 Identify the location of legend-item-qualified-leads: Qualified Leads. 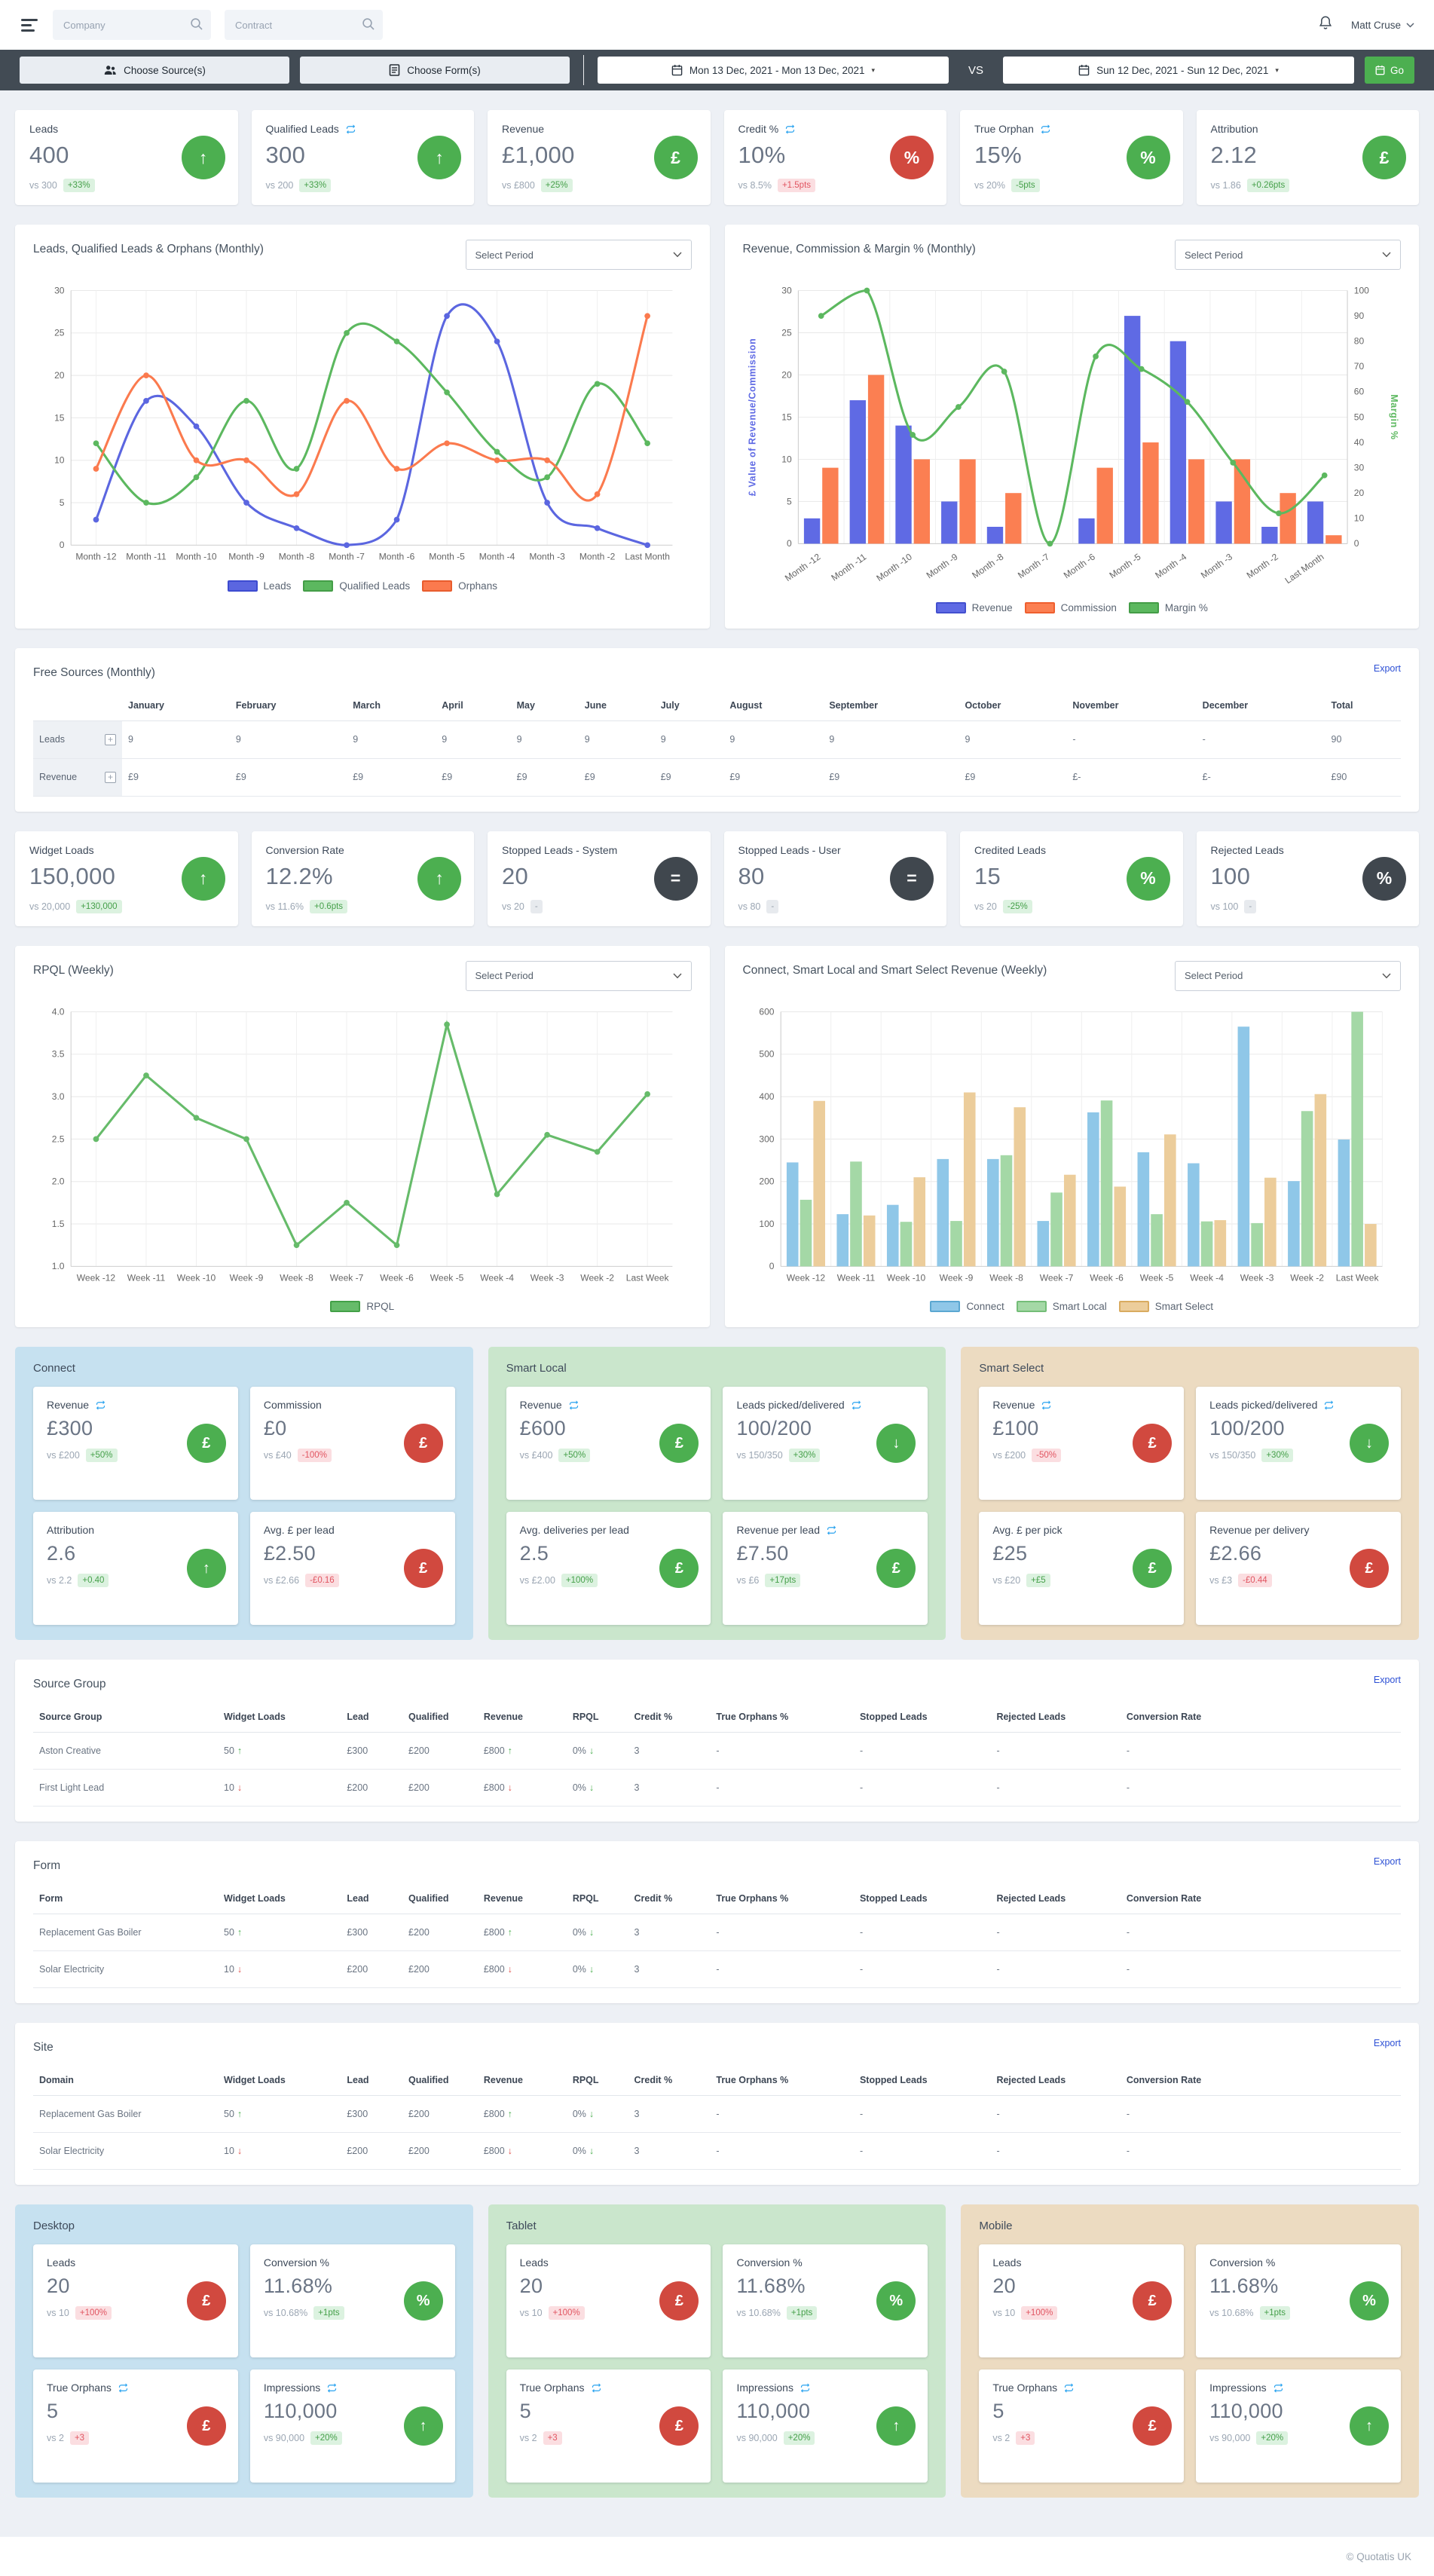
(356, 586).